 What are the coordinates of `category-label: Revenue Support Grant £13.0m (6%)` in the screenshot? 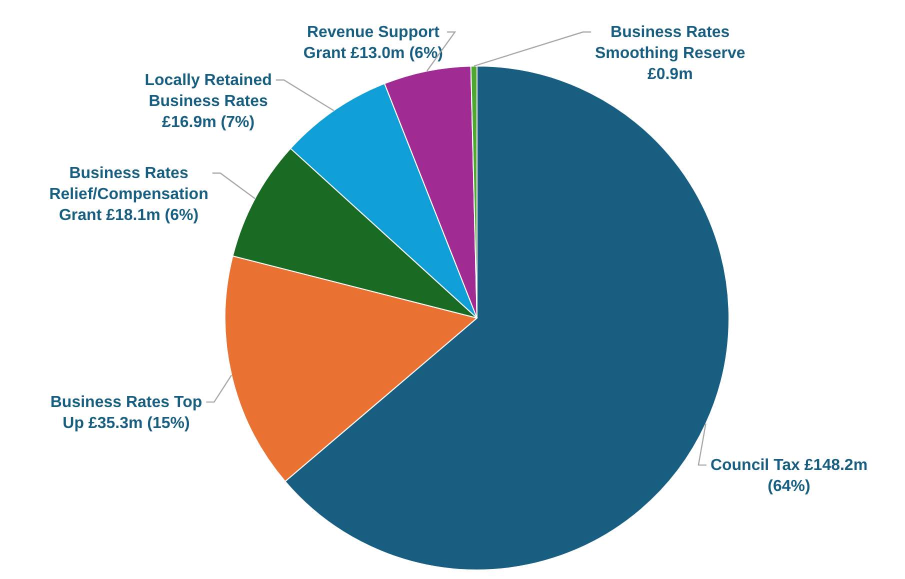 It's located at (373, 43).